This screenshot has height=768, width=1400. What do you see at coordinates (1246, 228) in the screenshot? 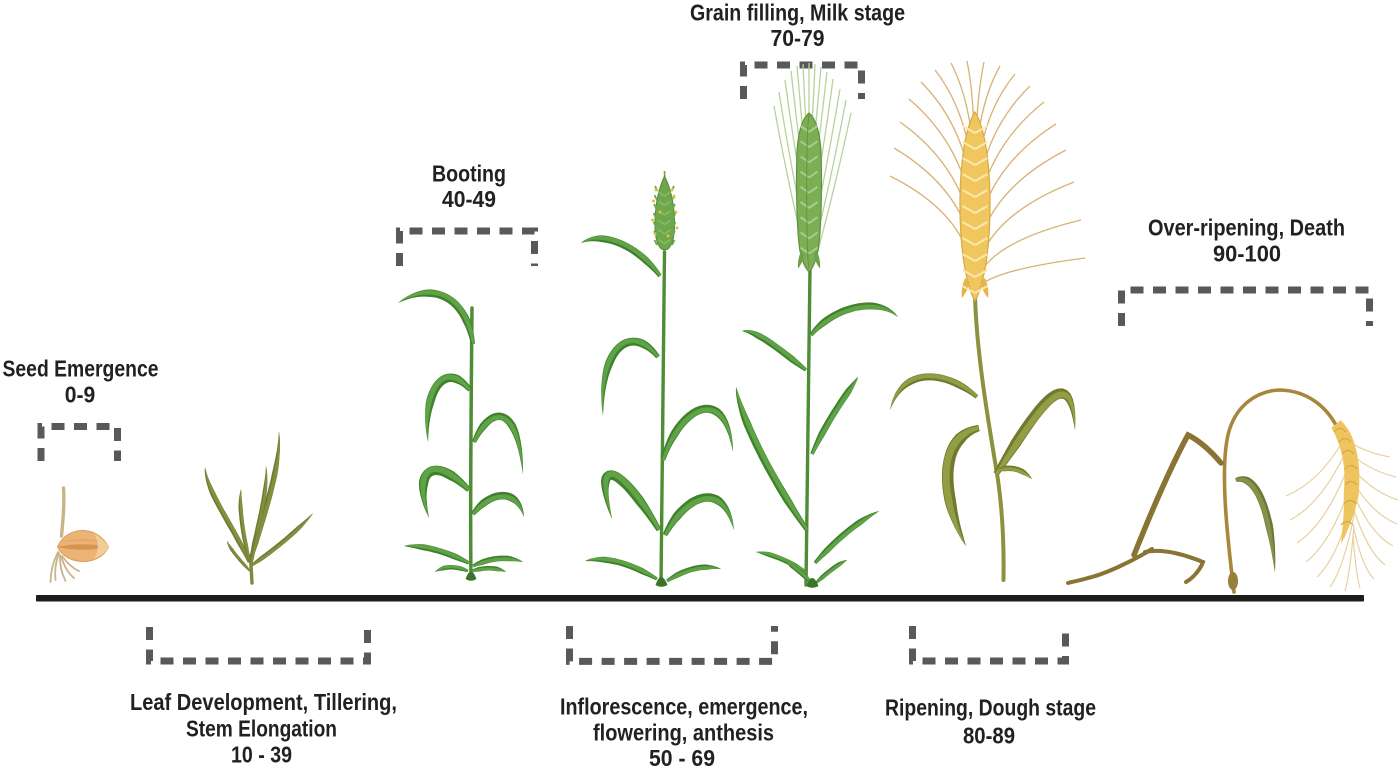
I see `svg-text: Over-ripening, Death` at bounding box center [1246, 228].